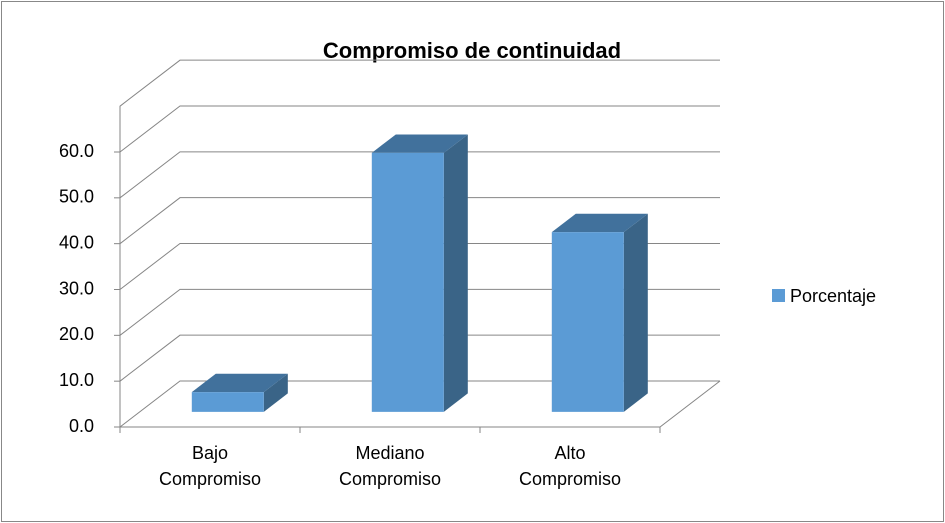  I want to click on y-tick-label: 40.0, so click(76, 242).